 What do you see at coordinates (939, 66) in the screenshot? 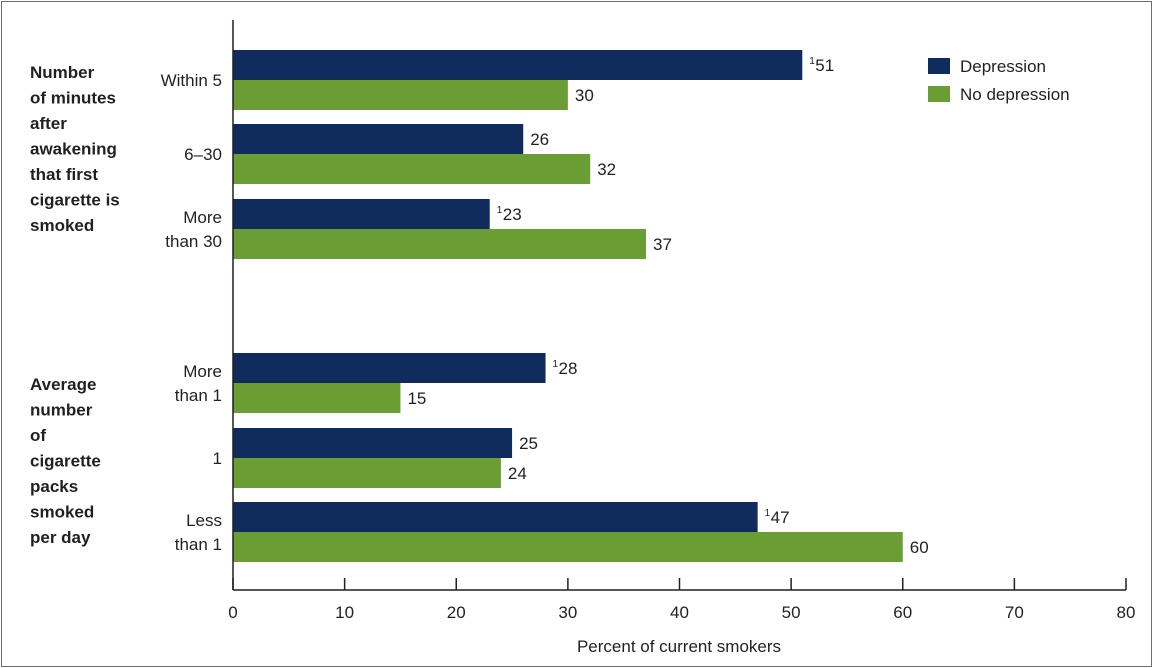
I see `legend-swatch-depression` at bounding box center [939, 66].